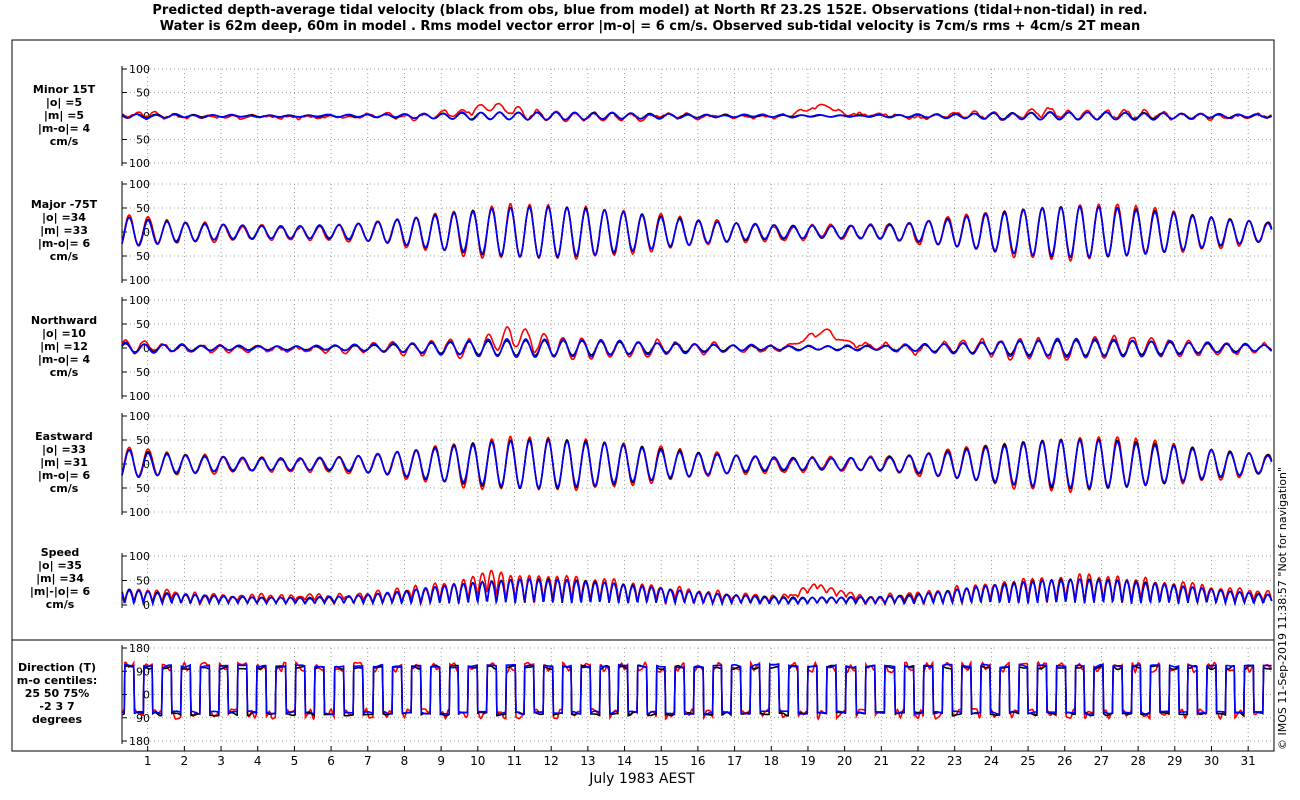  I want to click on x-tick-label: 3, so click(221, 761).